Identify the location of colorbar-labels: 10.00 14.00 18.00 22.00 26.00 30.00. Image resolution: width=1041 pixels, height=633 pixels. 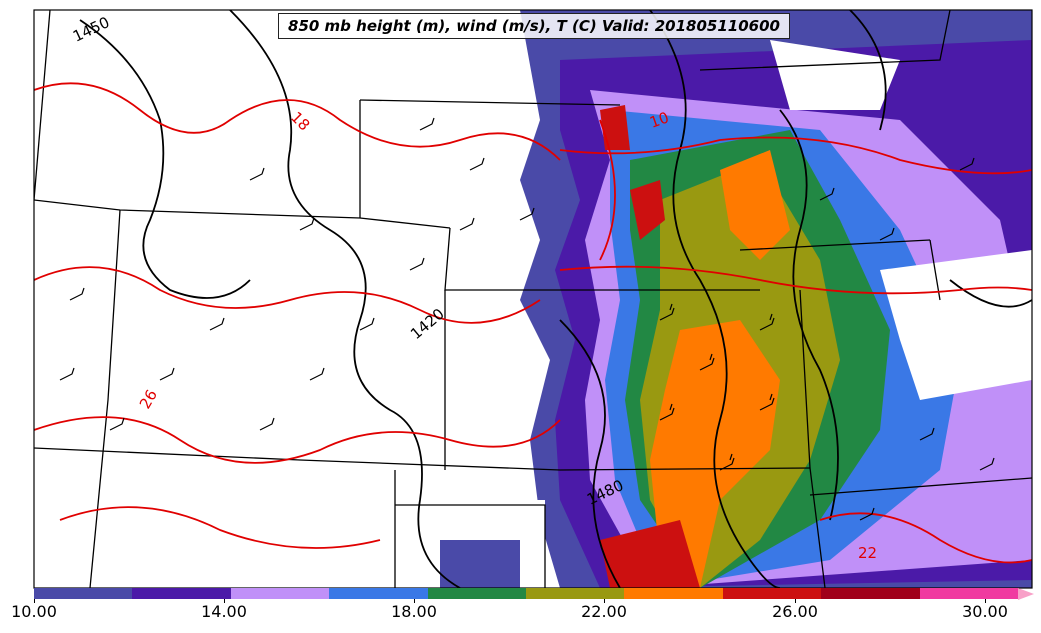
(520, 612).